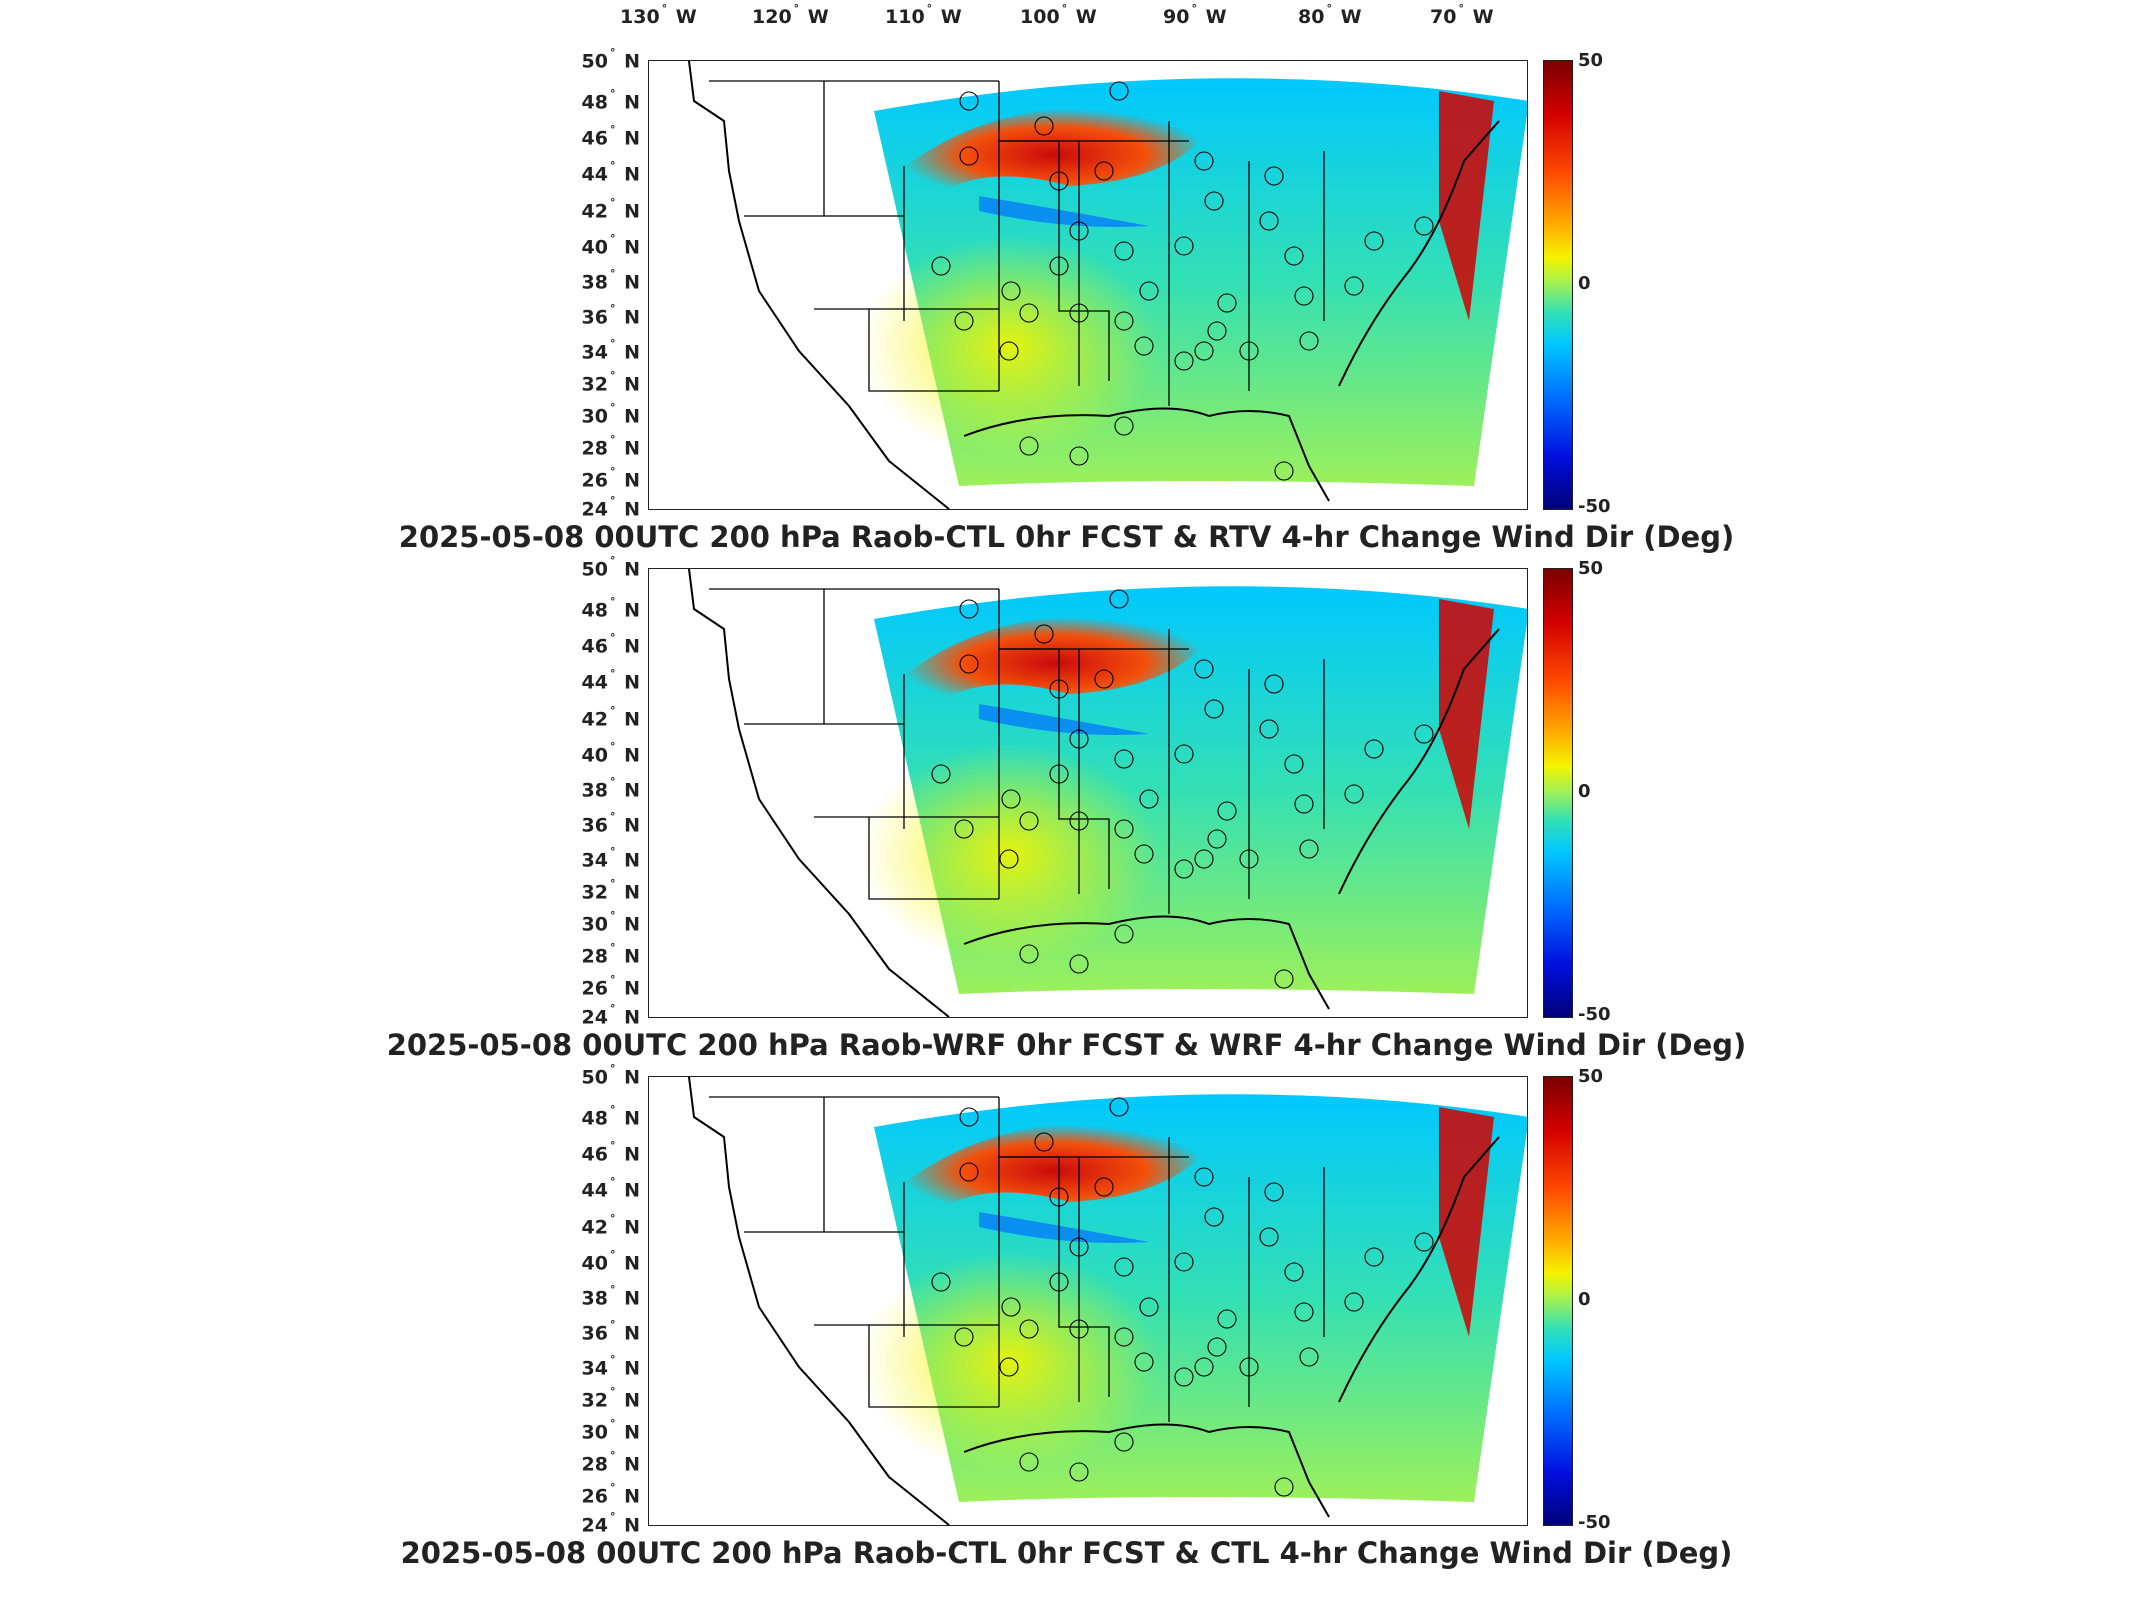 The height and width of the screenshot is (1600, 2133). Describe the element at coordinates (610, 100) in the screenshot. I see `lat-label: 48 ° N` at that location.